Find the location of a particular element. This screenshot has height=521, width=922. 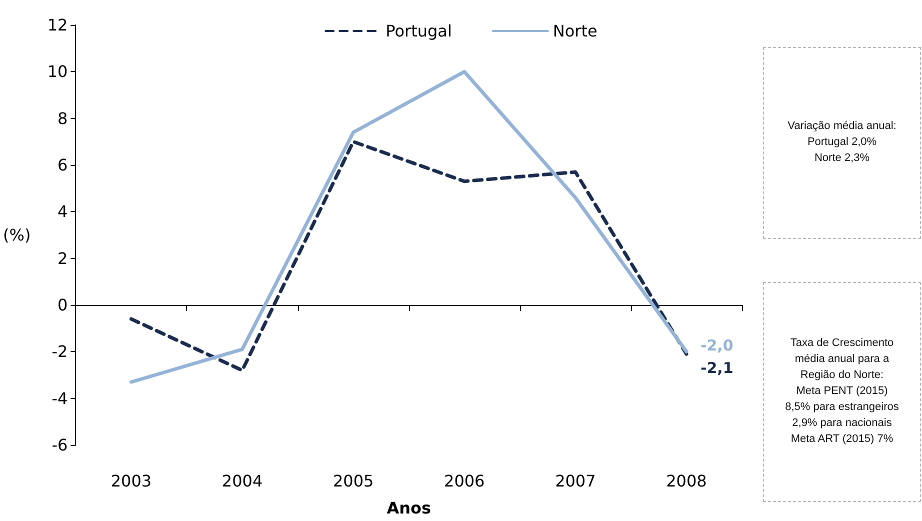

x-axis-title: Anos is located at coordinates (408, 508).